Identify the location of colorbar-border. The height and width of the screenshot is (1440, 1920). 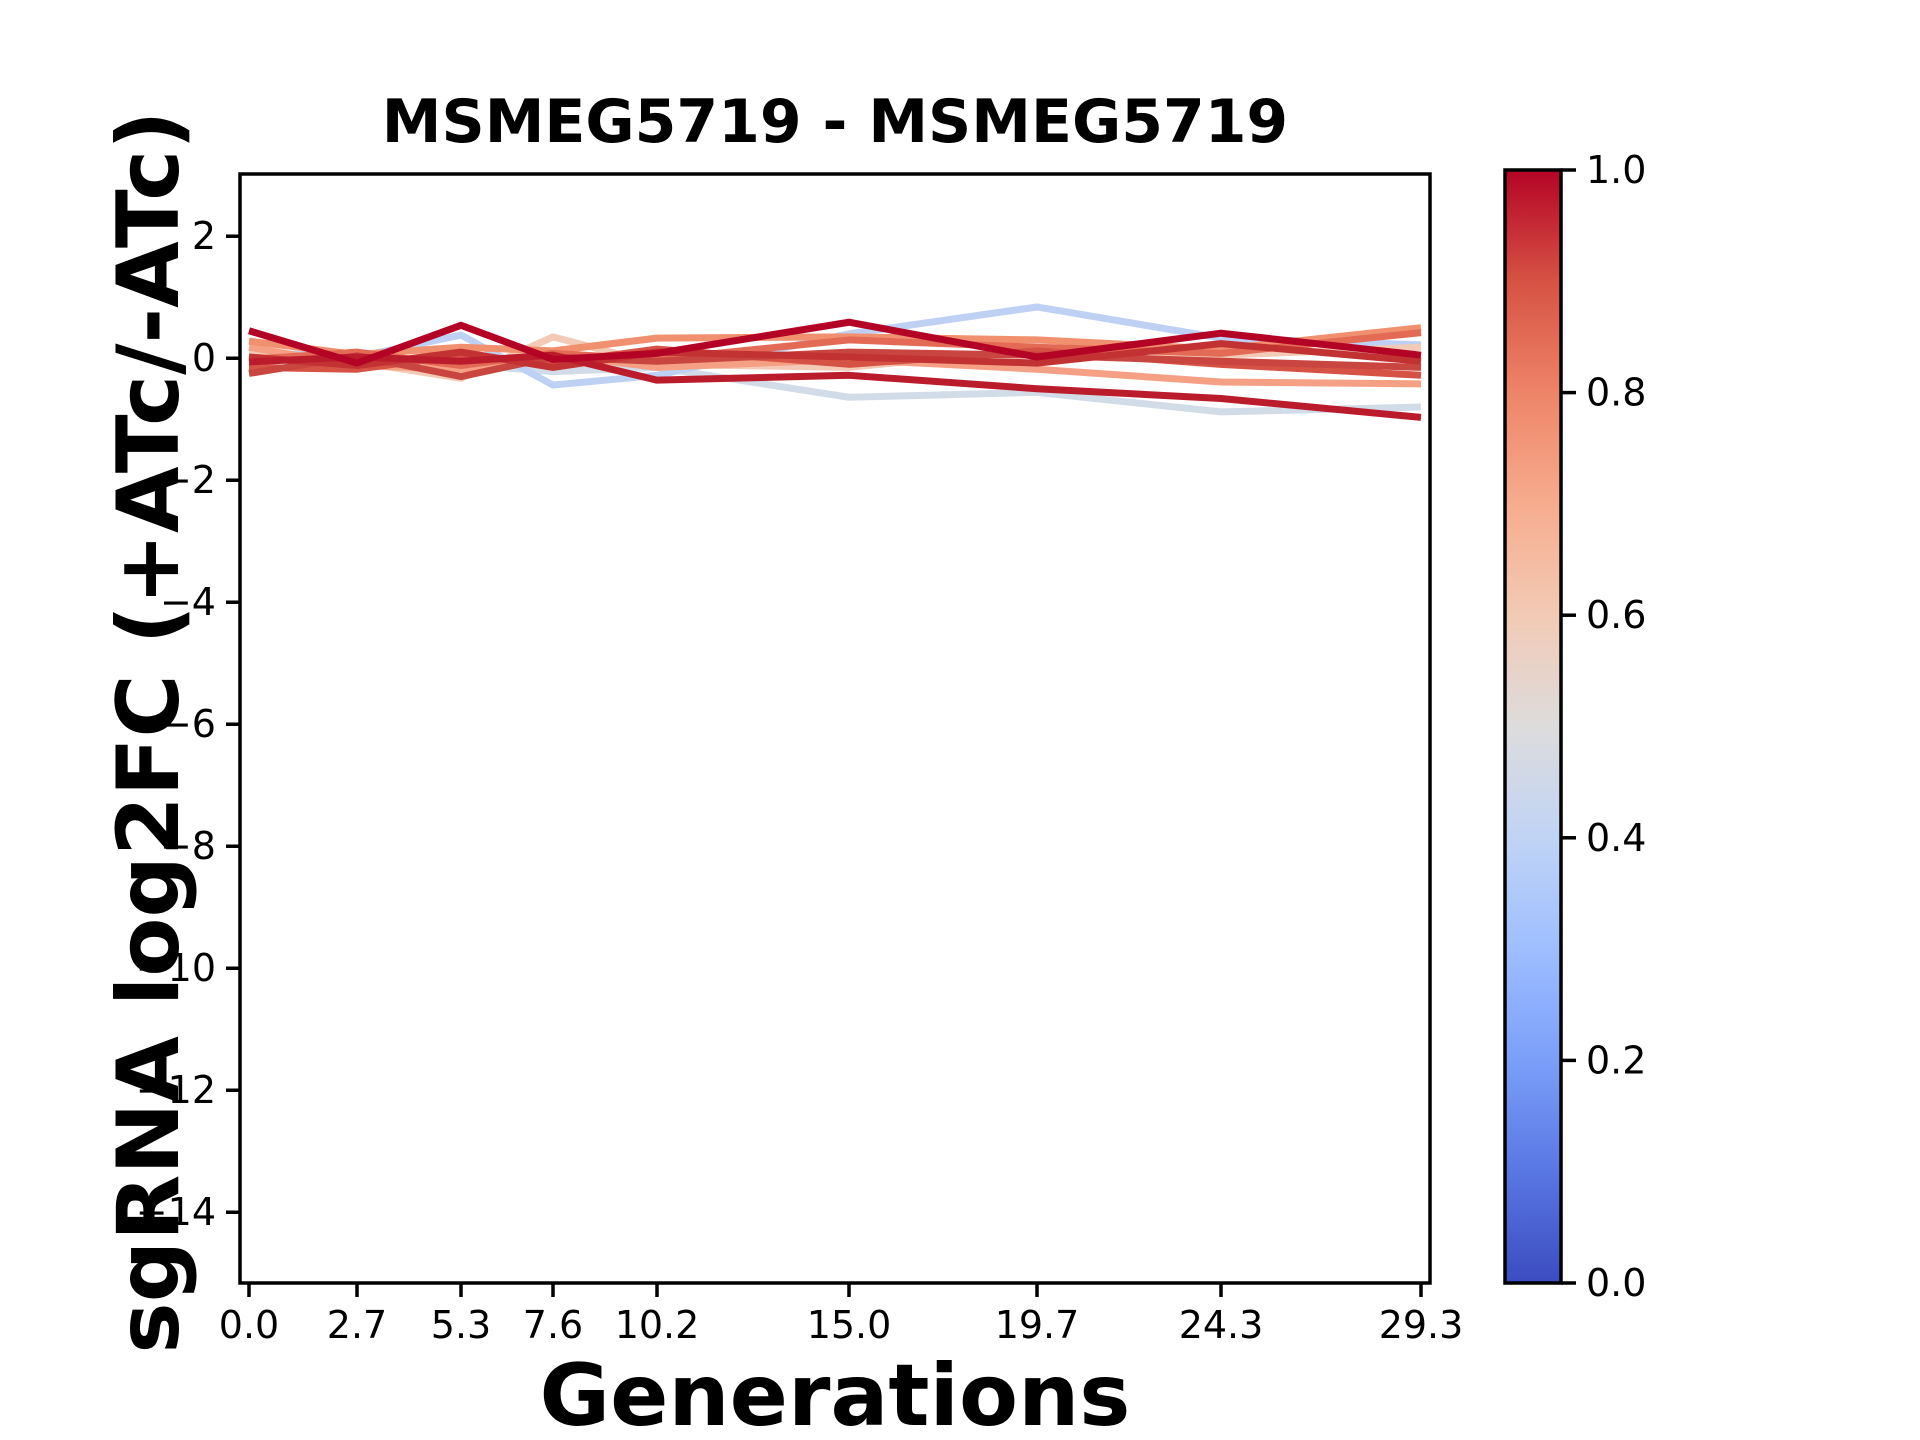
(1533, 726).